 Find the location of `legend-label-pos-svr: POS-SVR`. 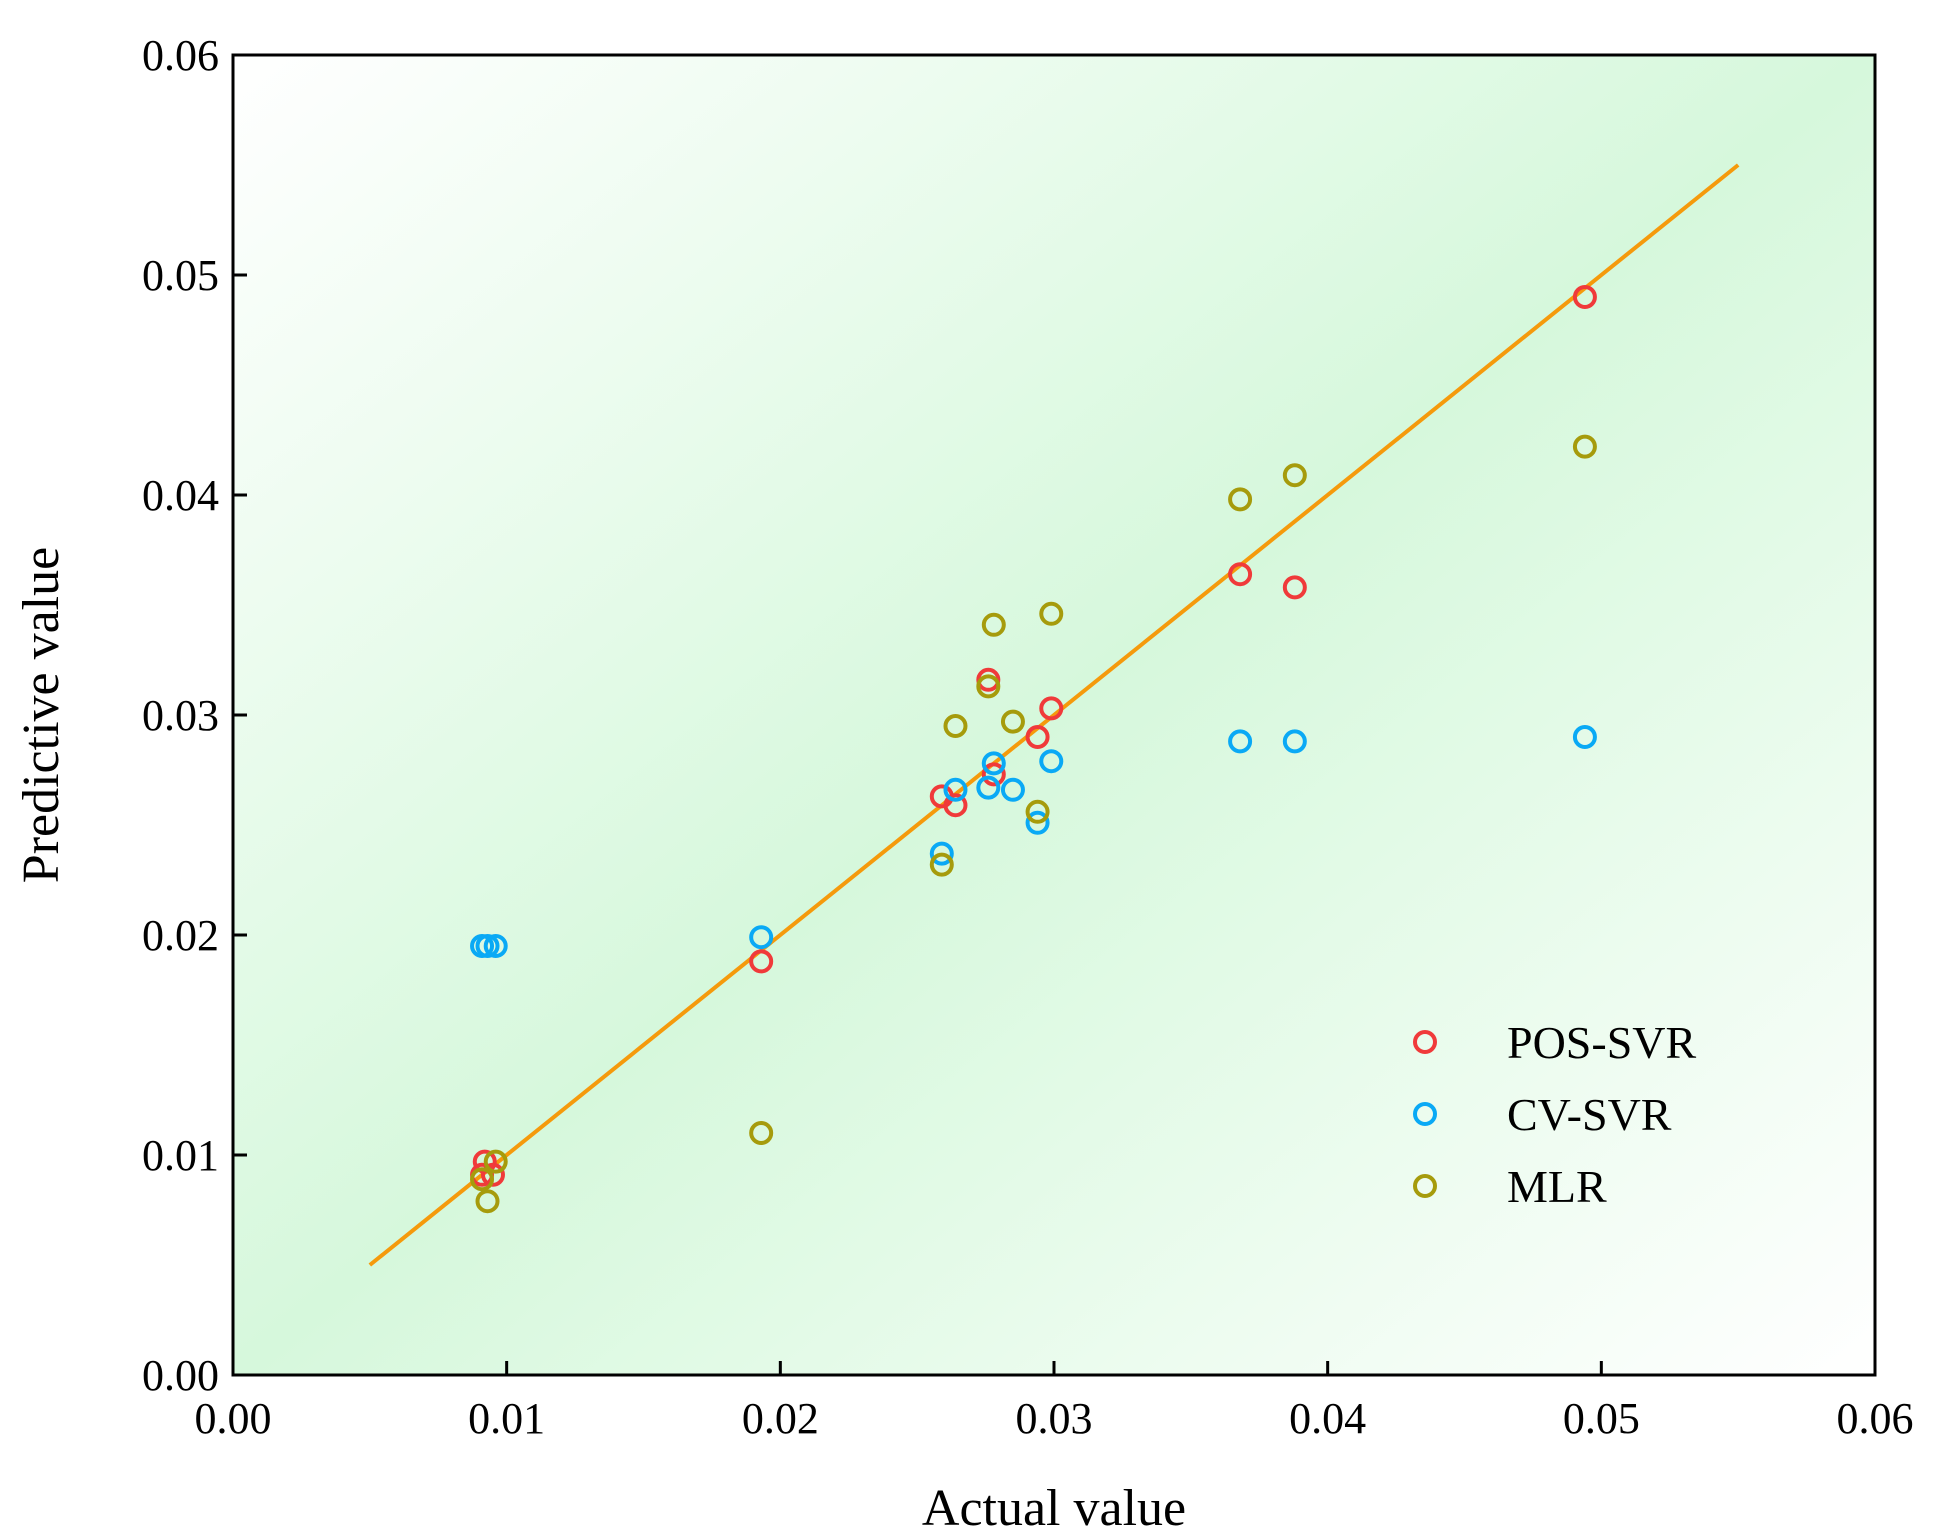

legend-label-pos-svr: POS-SVR is located at coordinates (1602, 1042).